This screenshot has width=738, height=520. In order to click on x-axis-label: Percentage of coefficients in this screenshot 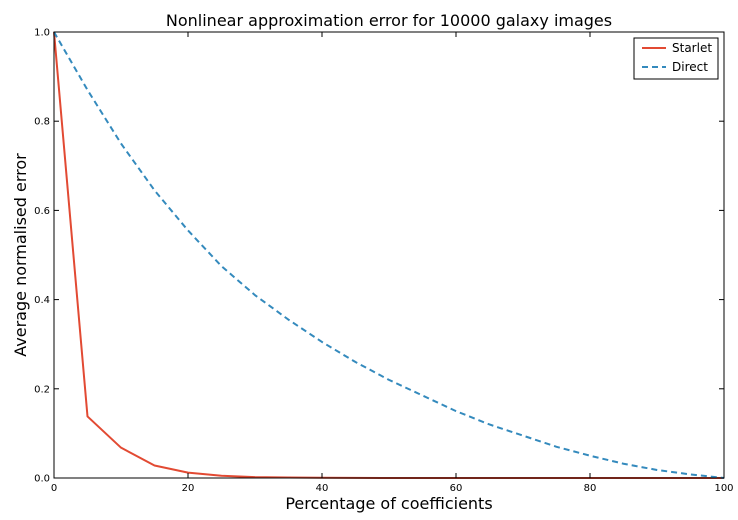, I will do `click(388, 503)`.